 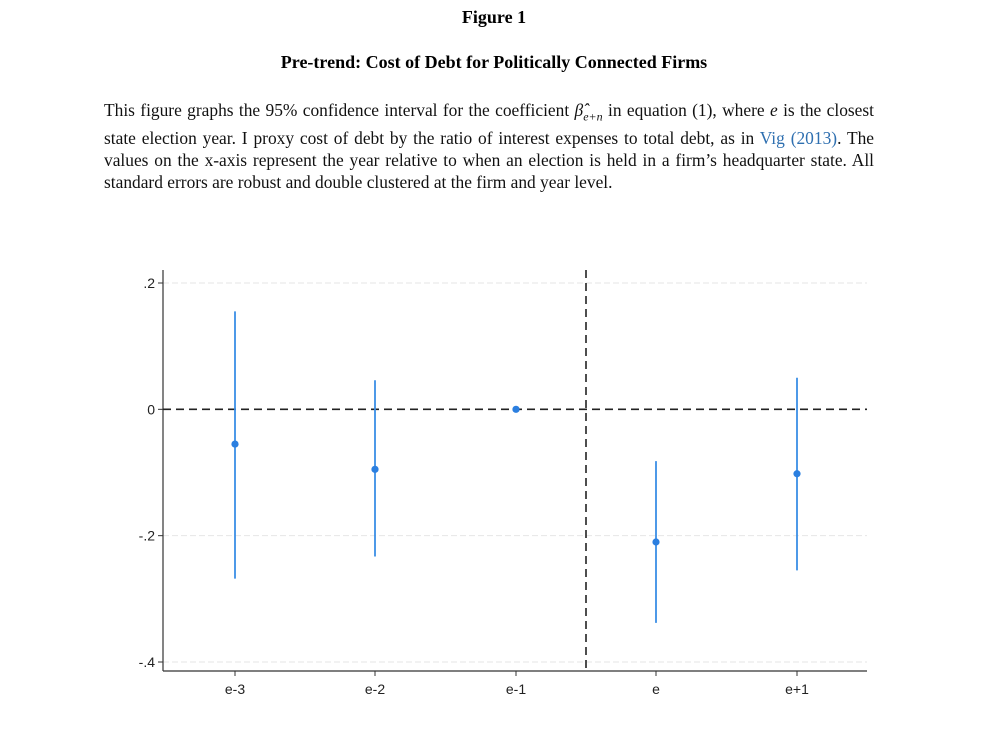 What do you see at coordinates (149, 283) in the screenshot?
I see `y-tick-label: .2` at bounding box center [149, 283].